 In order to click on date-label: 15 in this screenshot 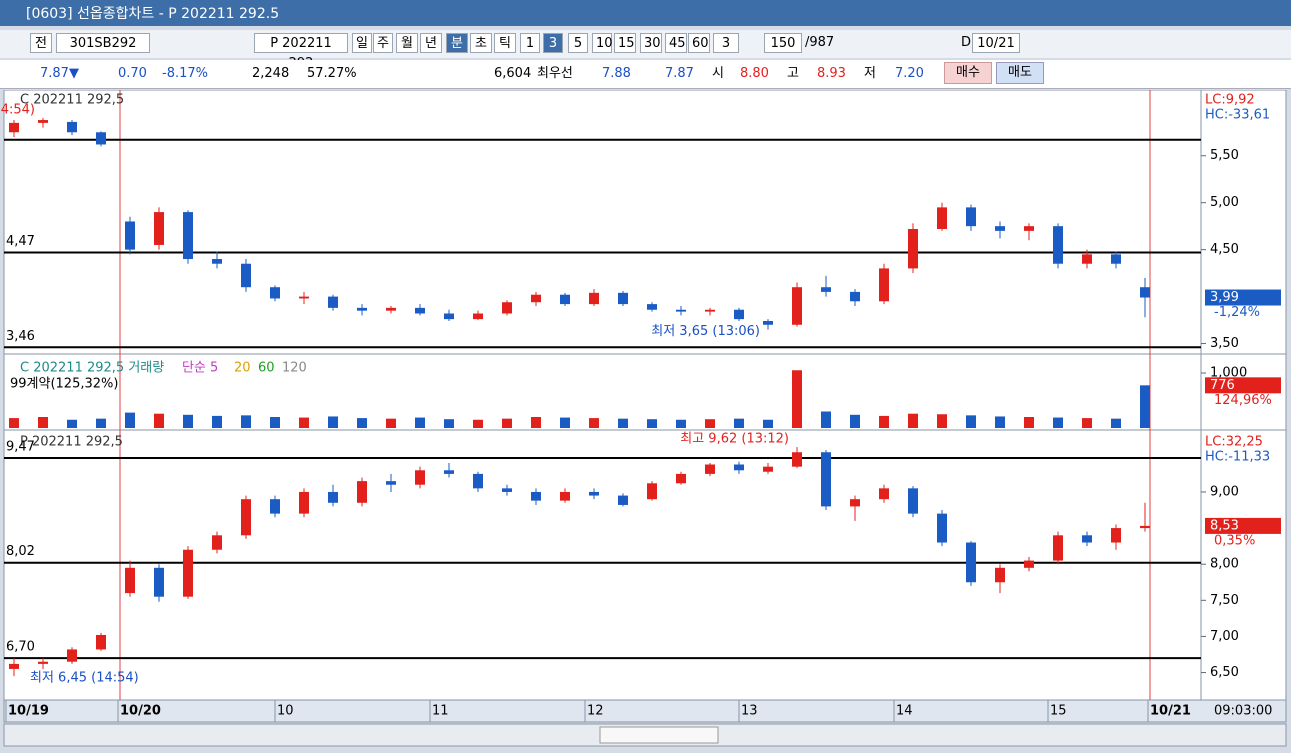, I will do `click(1058, 711)`.